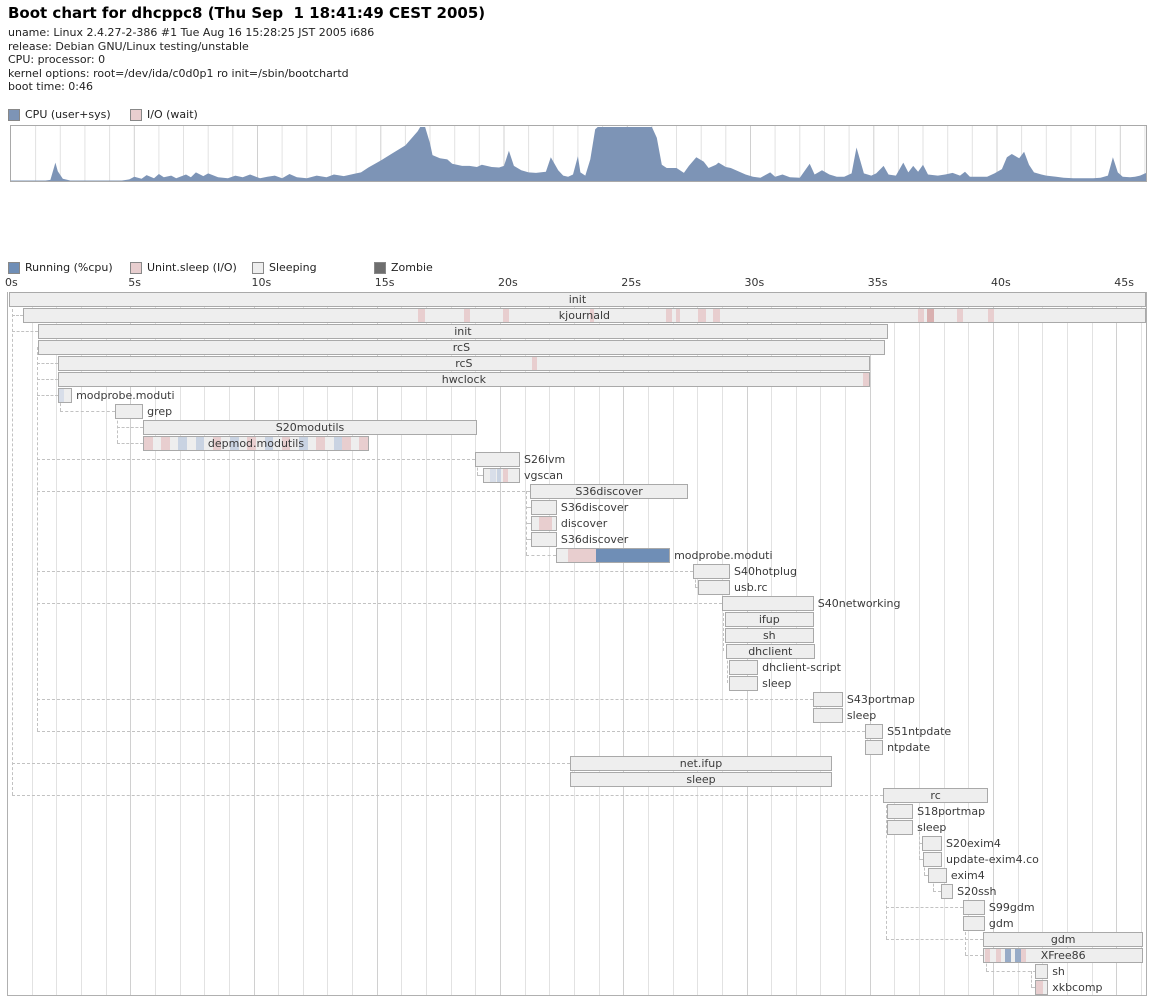  What do you see at coordinates (256, 443) in the screenshot?
I see `process-label: depmod.modutils` at bounding box center [256, 443].